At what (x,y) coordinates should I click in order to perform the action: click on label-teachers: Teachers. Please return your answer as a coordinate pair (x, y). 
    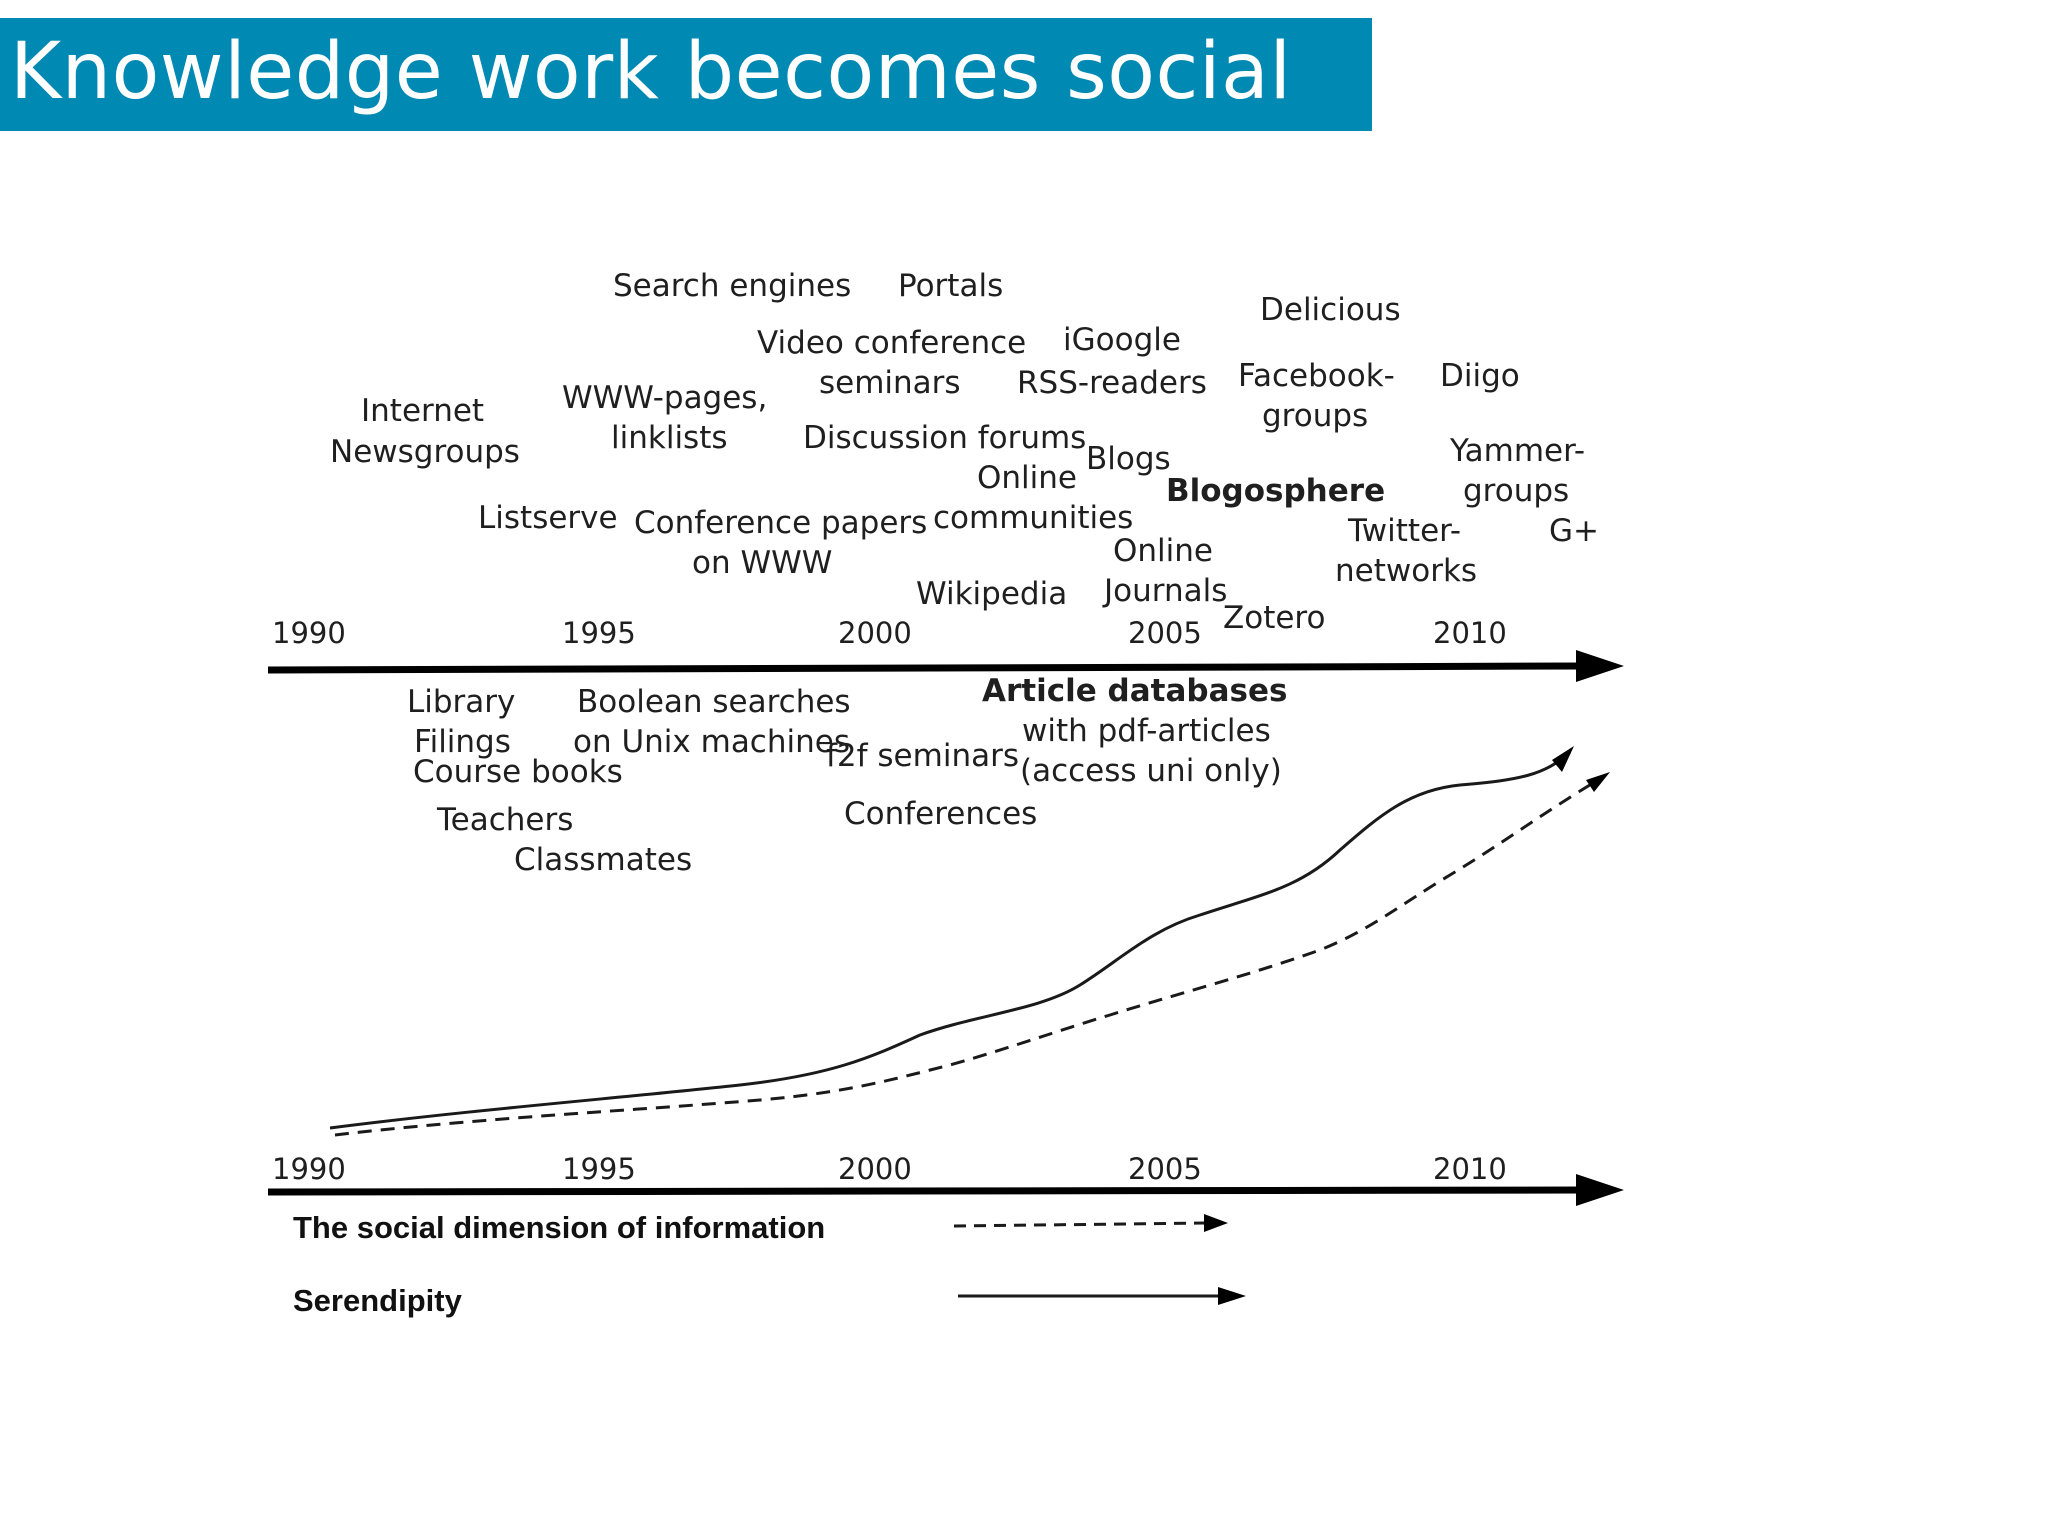
    Looking at the image, I should click on (504, 820).